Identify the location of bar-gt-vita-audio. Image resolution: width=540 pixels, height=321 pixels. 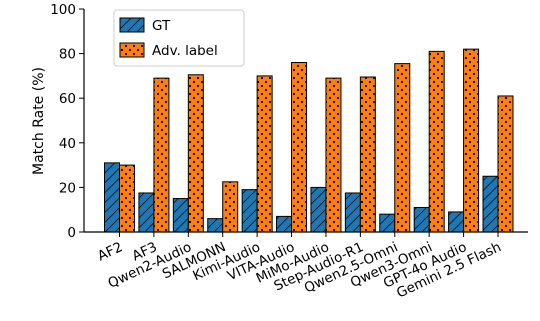
(284, 224).